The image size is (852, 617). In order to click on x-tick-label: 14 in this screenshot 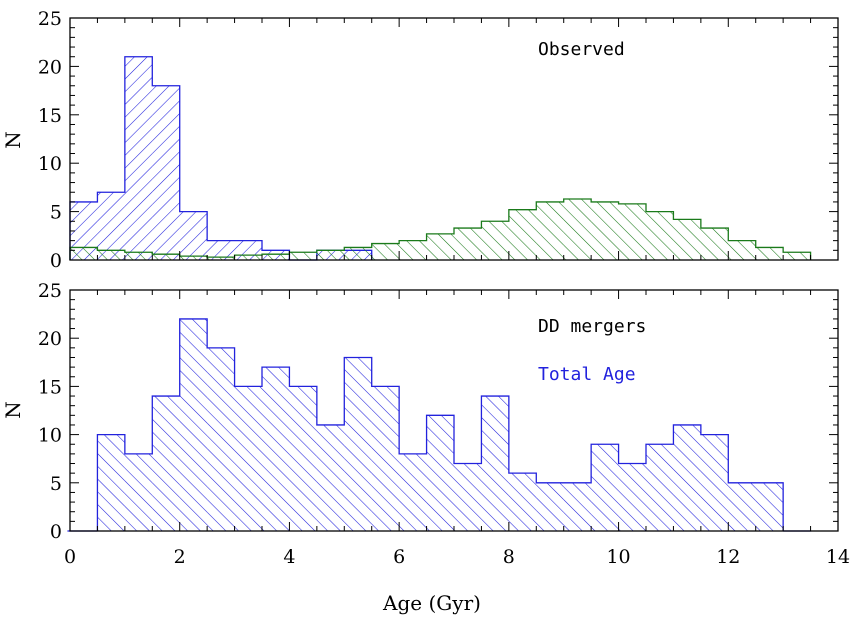, I will do `click(838, 557)`.